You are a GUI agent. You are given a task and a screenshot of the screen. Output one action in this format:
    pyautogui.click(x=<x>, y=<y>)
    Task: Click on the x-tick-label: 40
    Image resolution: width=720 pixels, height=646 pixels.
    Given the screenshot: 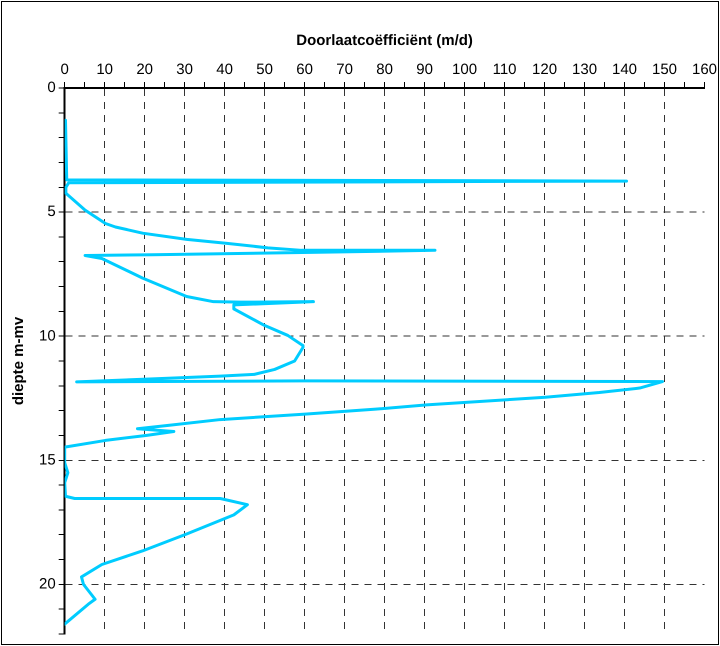 What is the action you would take?
    pyautogui.click(x=224, y=69)
    